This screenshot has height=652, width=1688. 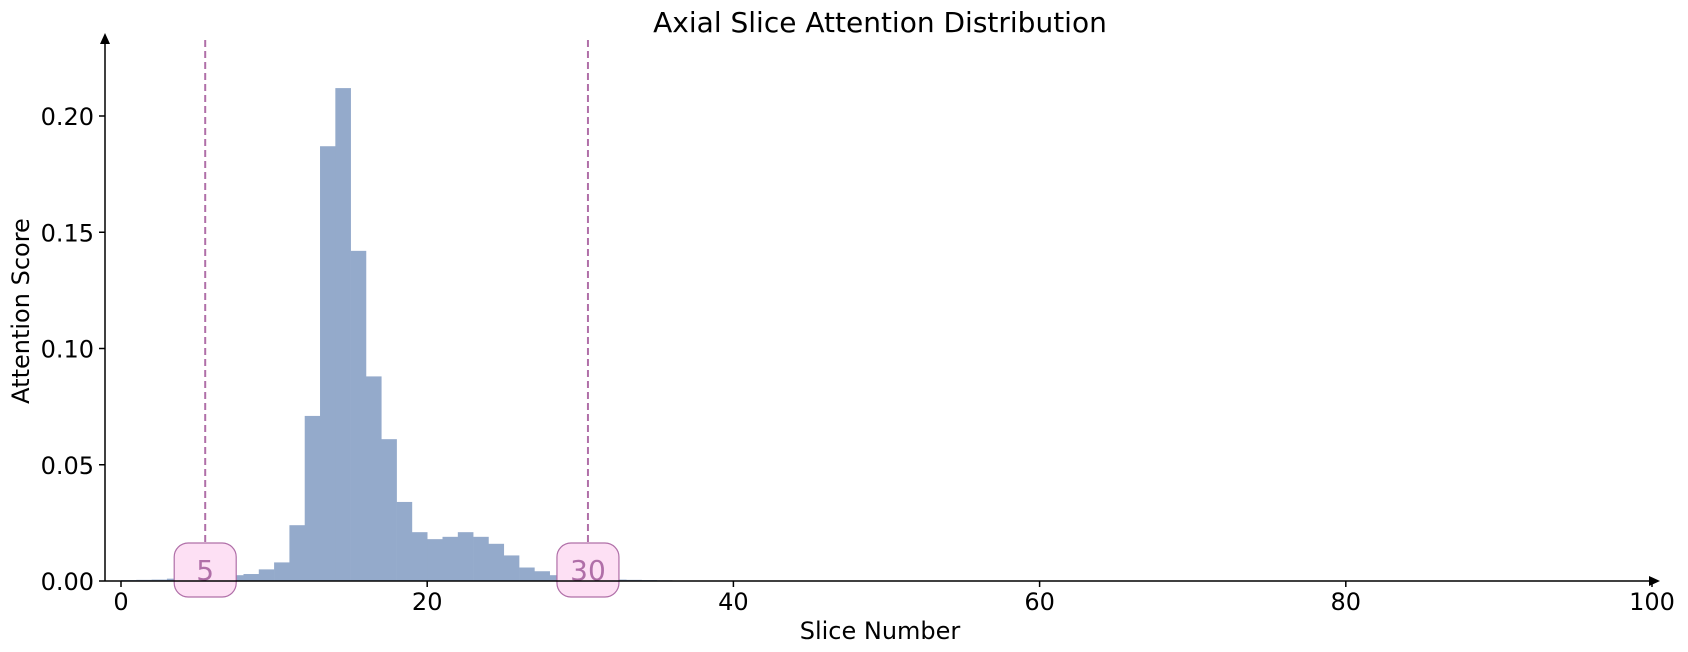 What do you see at coordinates (880, 22) in the screenshot?
I see `chart-title: Axial Slice Attention Distribution` at bounding box center [880, 22].